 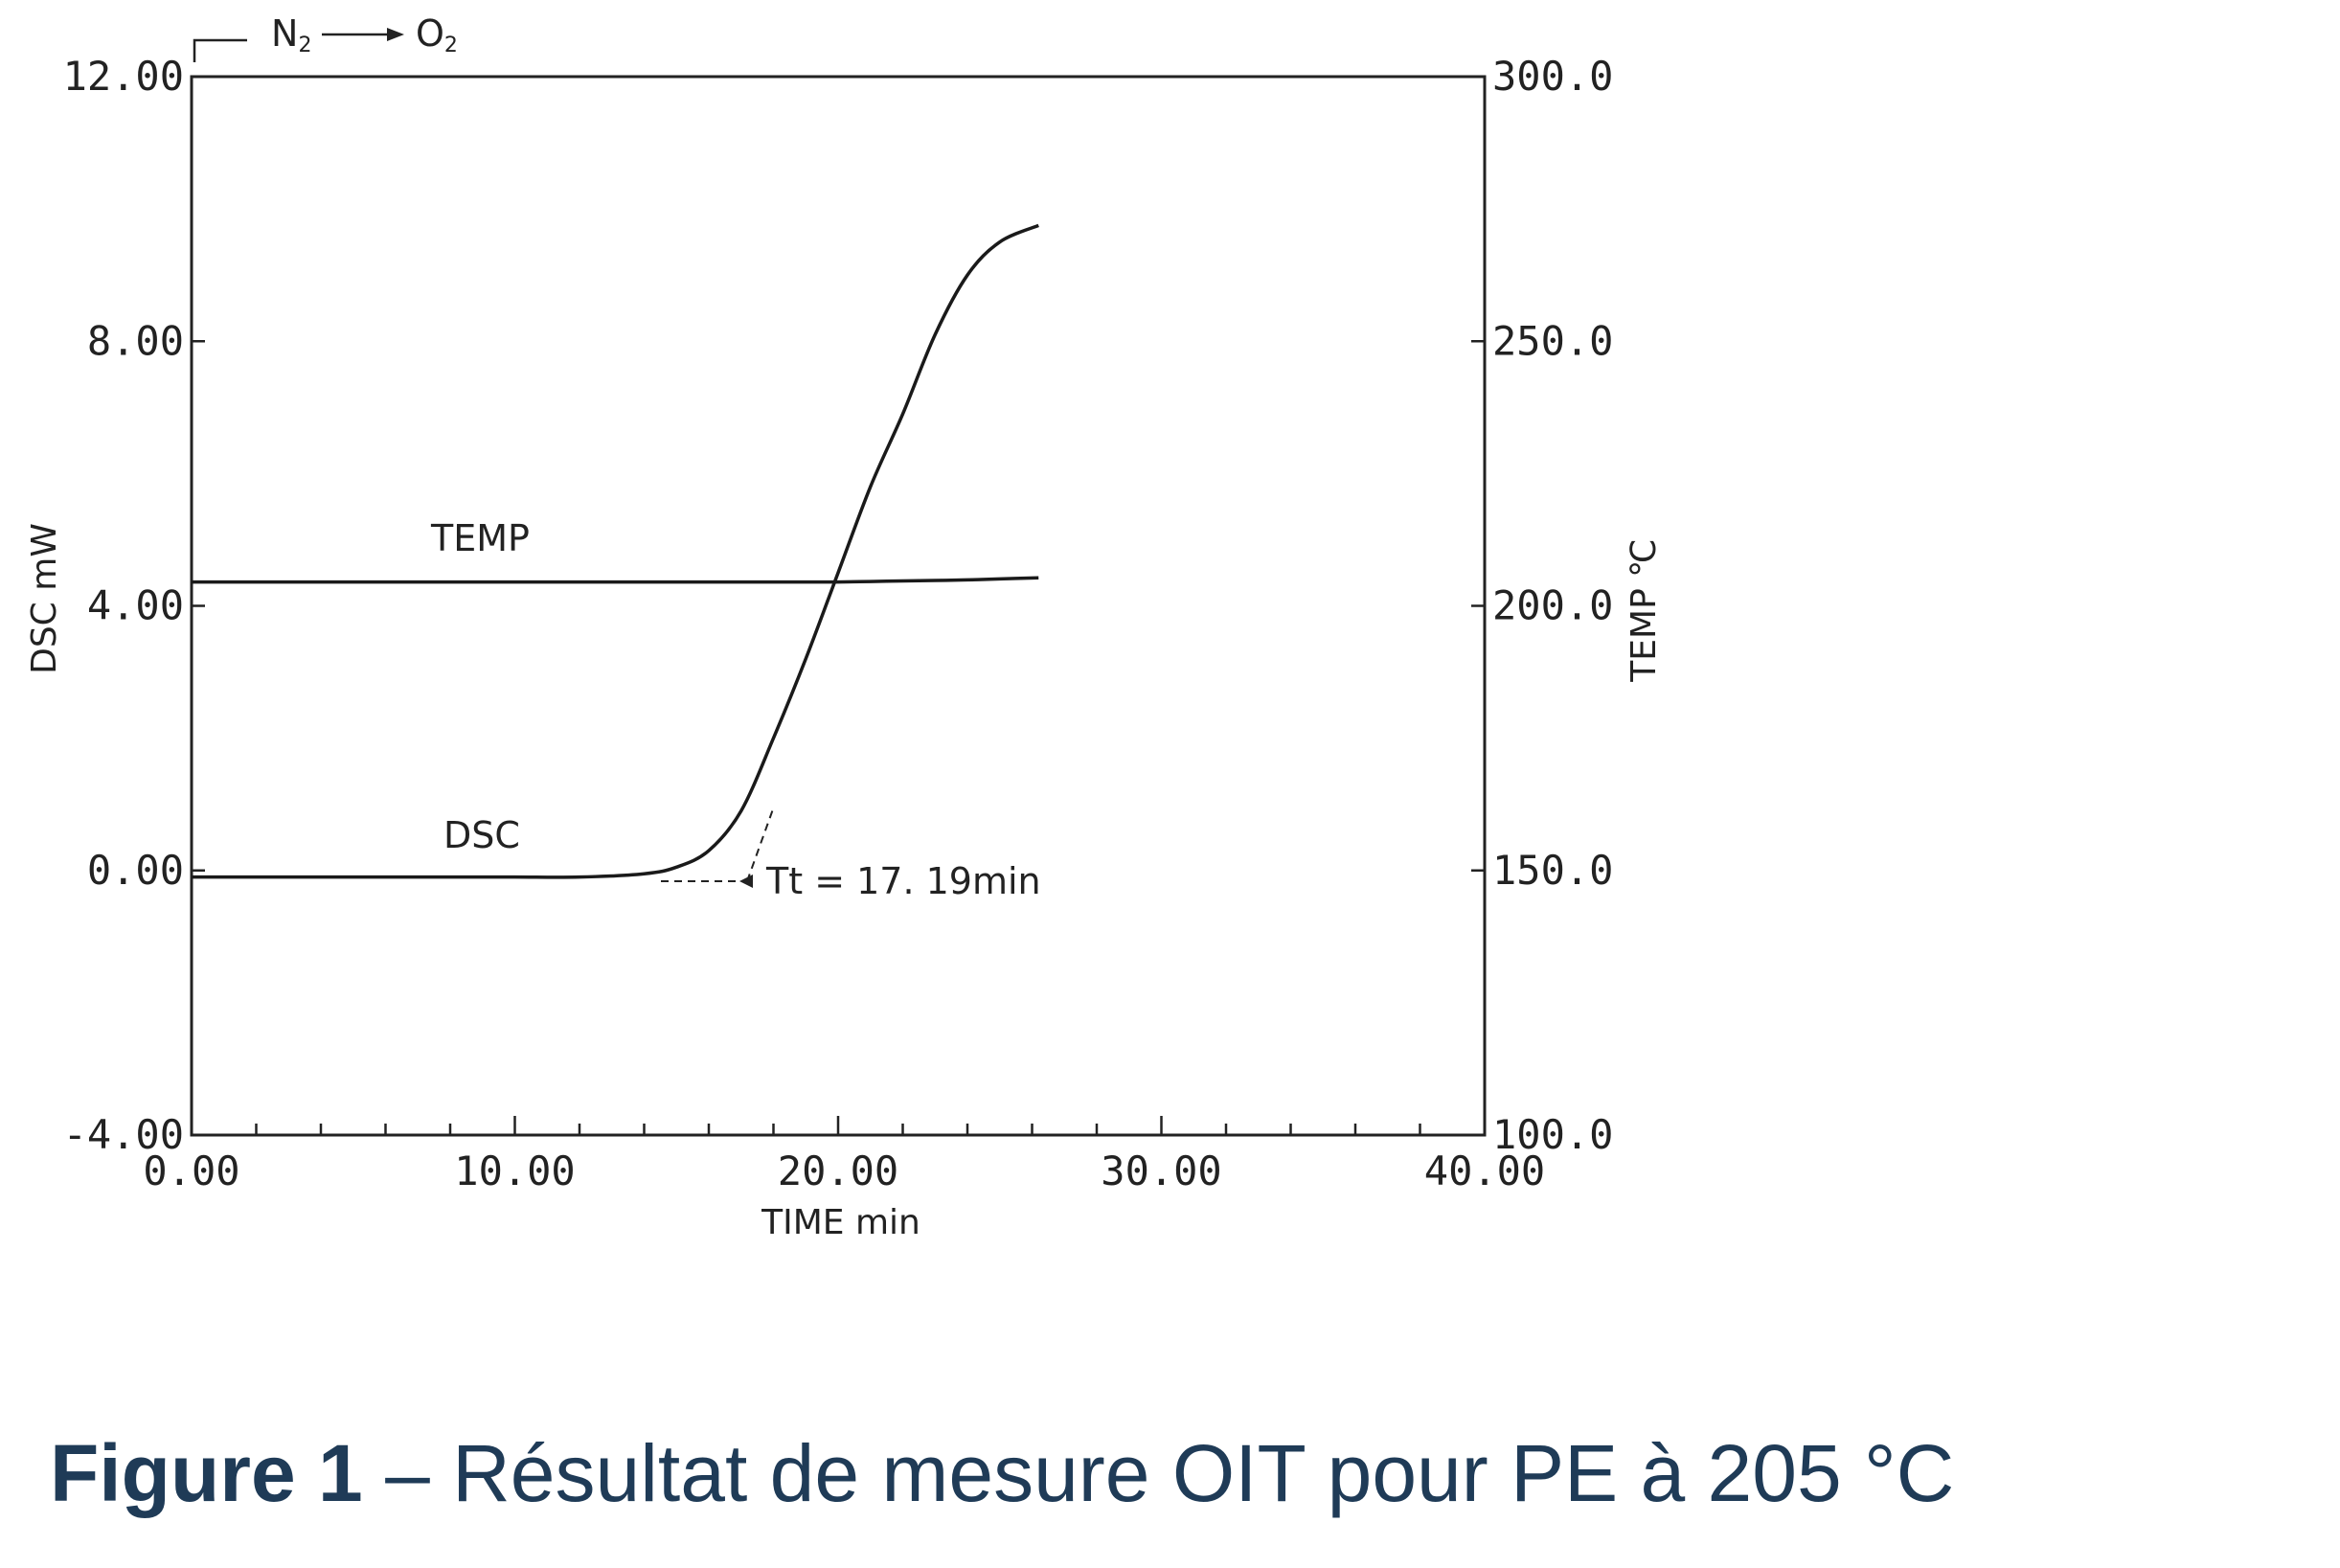 I want to click on caption-figure-number: Figure 1, so click(x=206, y=1473).